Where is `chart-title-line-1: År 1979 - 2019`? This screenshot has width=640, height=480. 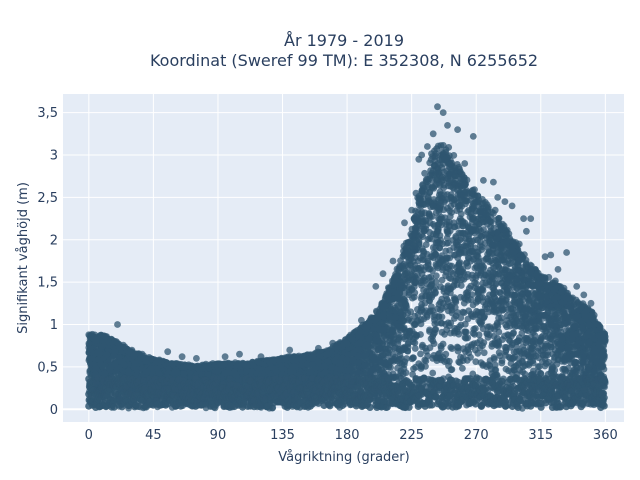
chart-title-line-1: År 1979 - 2019 is located at coordinates (344, 40).